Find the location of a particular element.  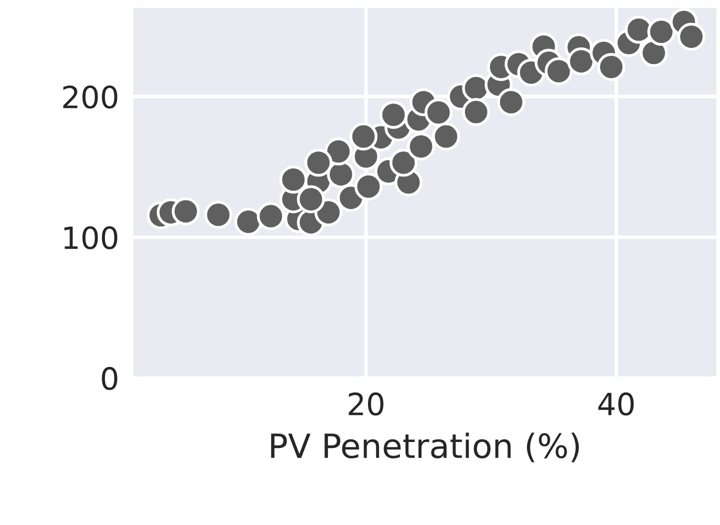

x-tick-label: 20 is located at coordinates (366, 404).